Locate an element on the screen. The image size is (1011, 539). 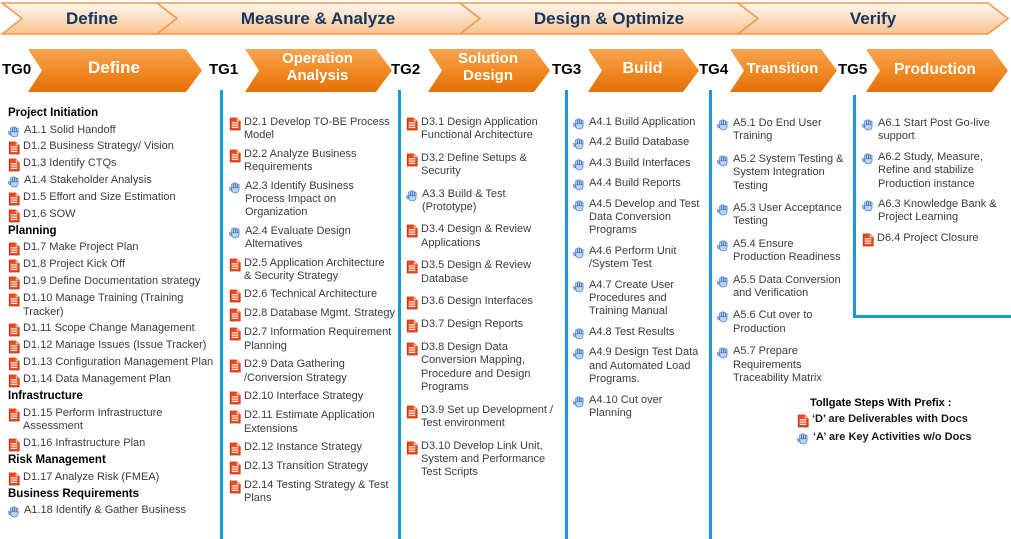
tollgate-arrow-define is located at coordinates (115, 70).